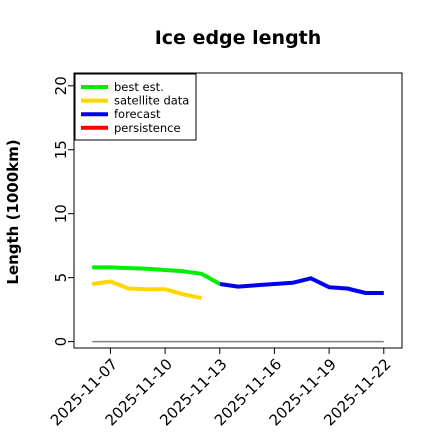  Describe the element at coordinates (301, 285) in the screenshot. I see `series-line-forecast` at that location.